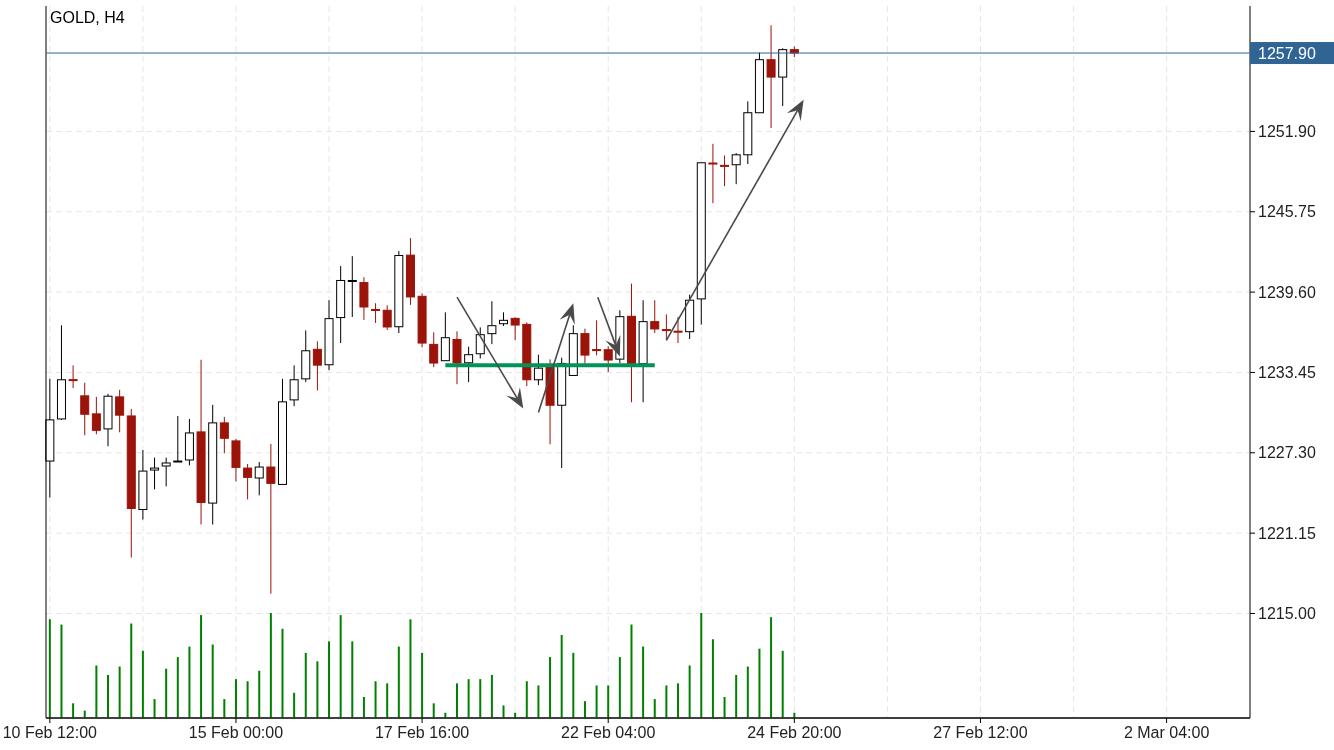  Describe the element at coordinates (1287, 453) in the screenshot. I see `y-tick-label: 1227.30` at that location.